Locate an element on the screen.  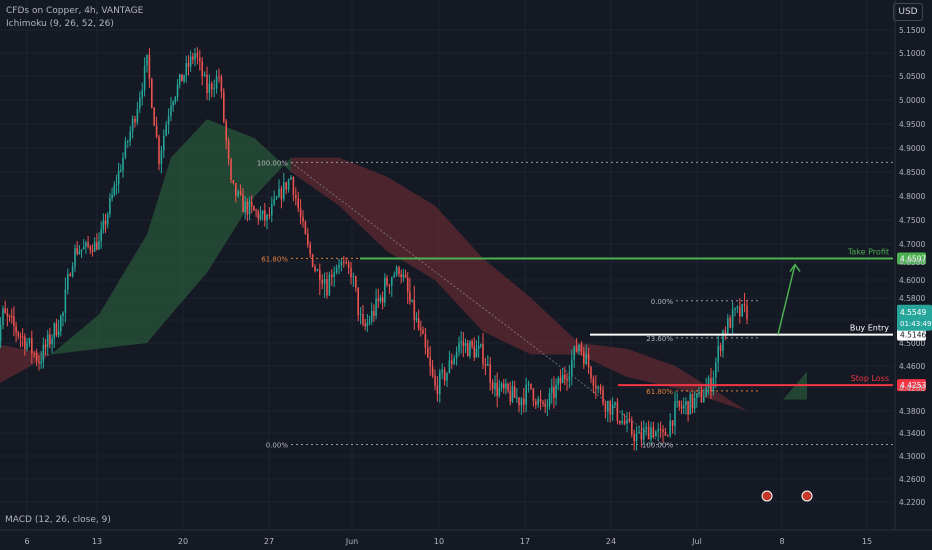
currency-button: USD is located at coordinates (908, 12).